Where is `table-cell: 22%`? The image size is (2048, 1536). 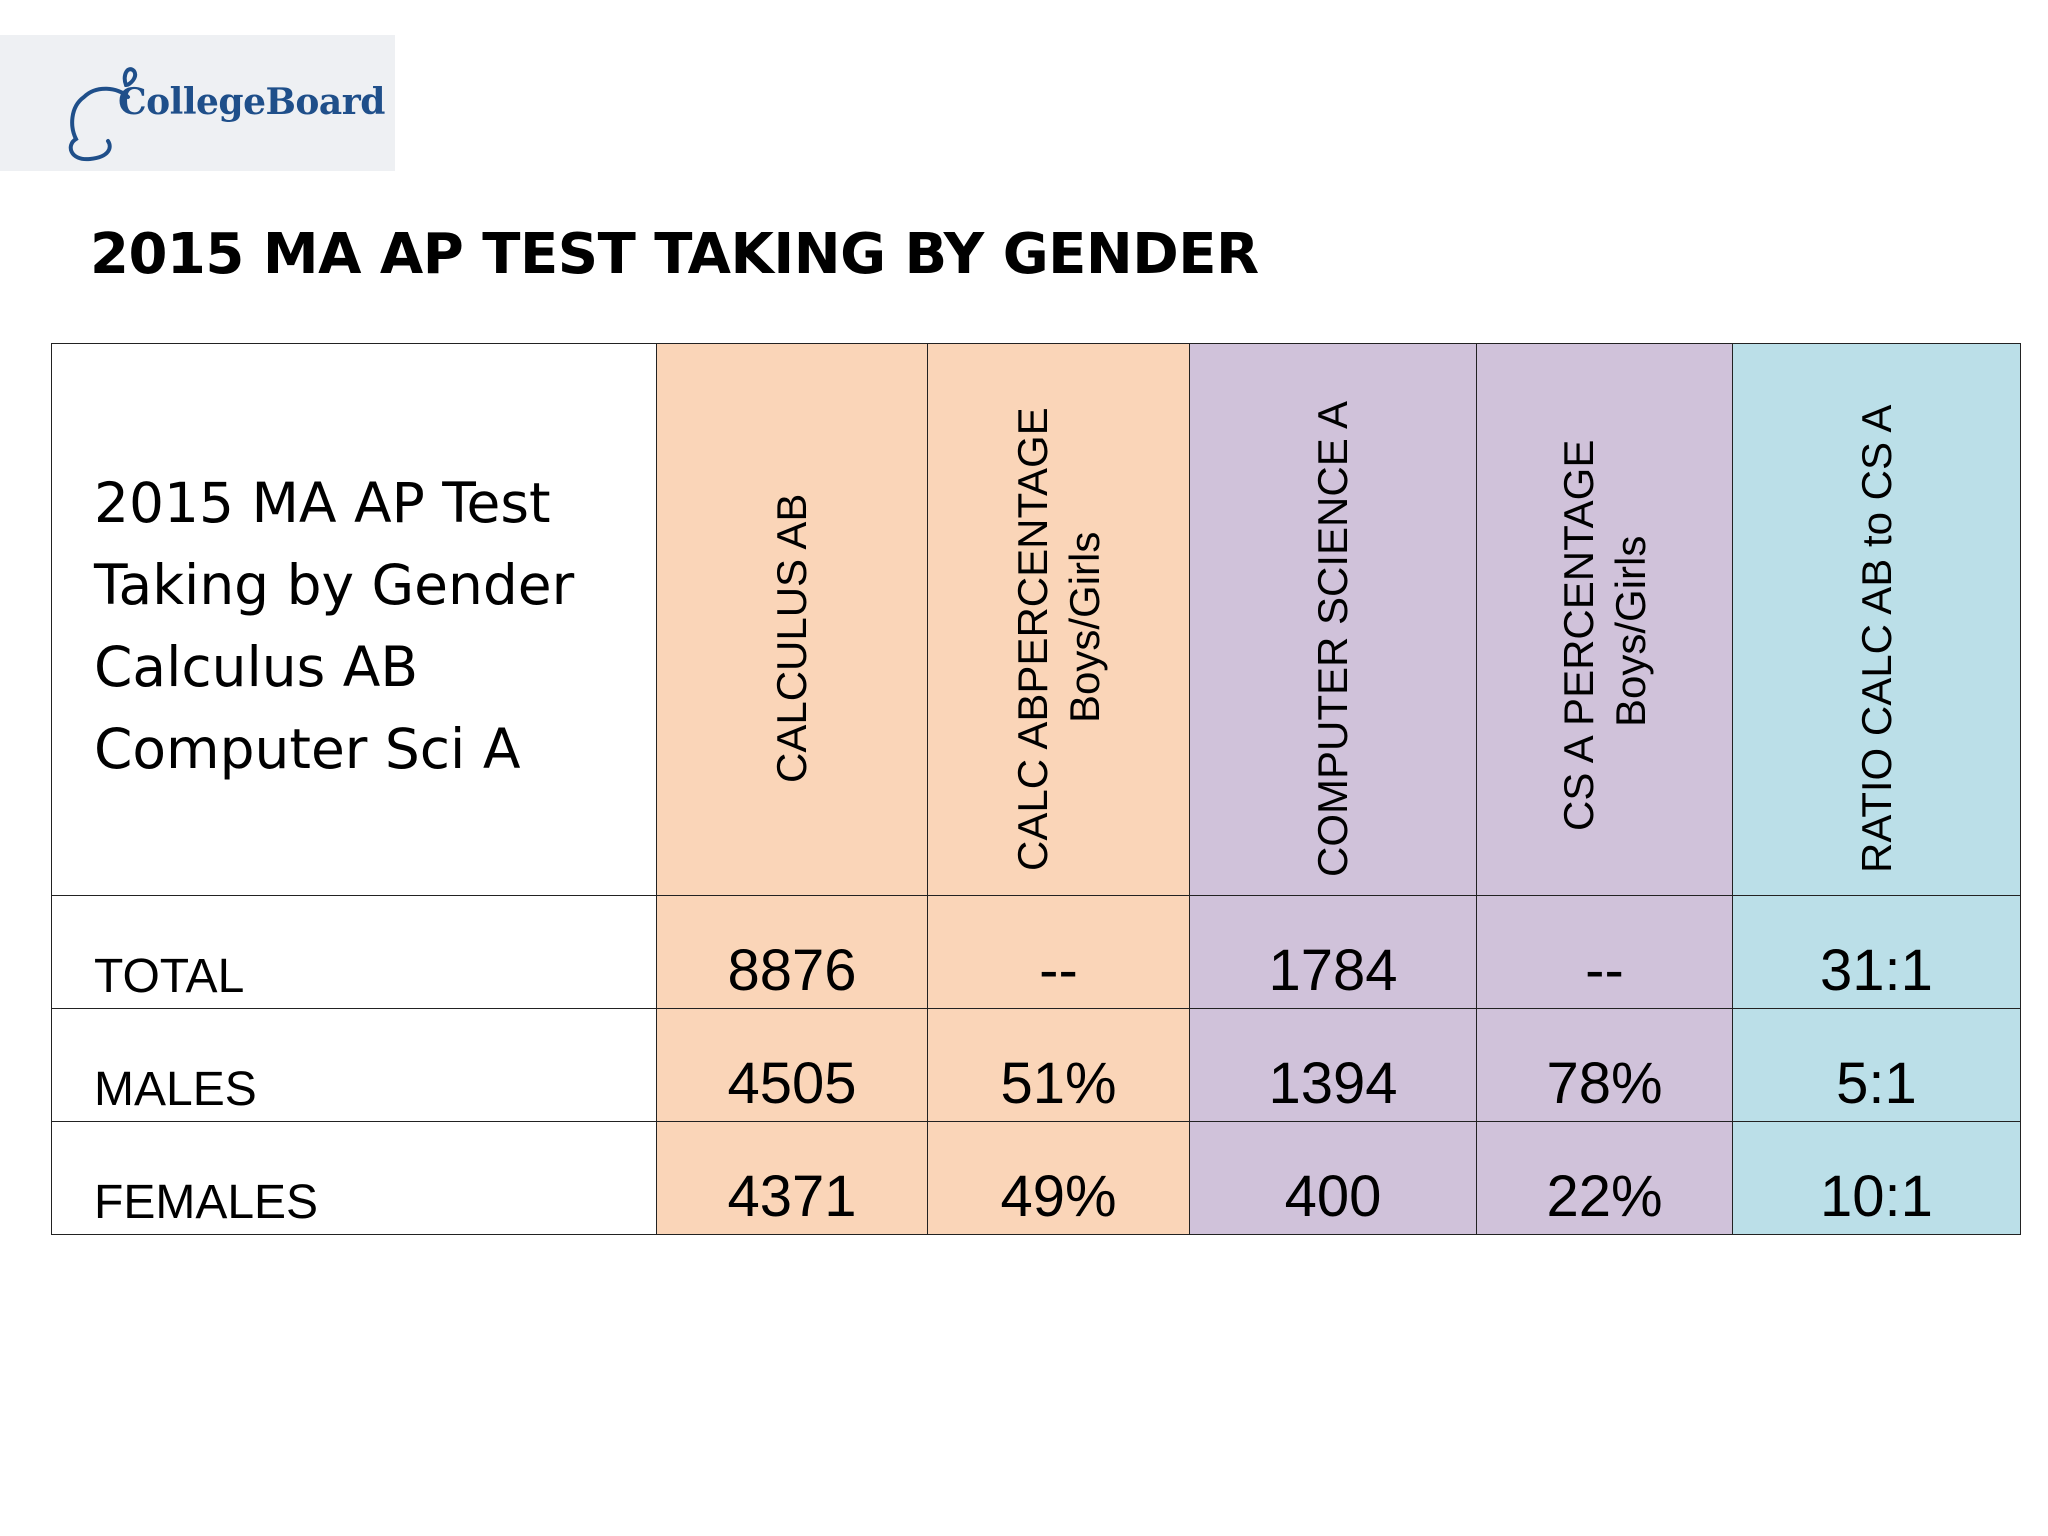
table-cell: 22% is located at coordinates (1604, 1178).